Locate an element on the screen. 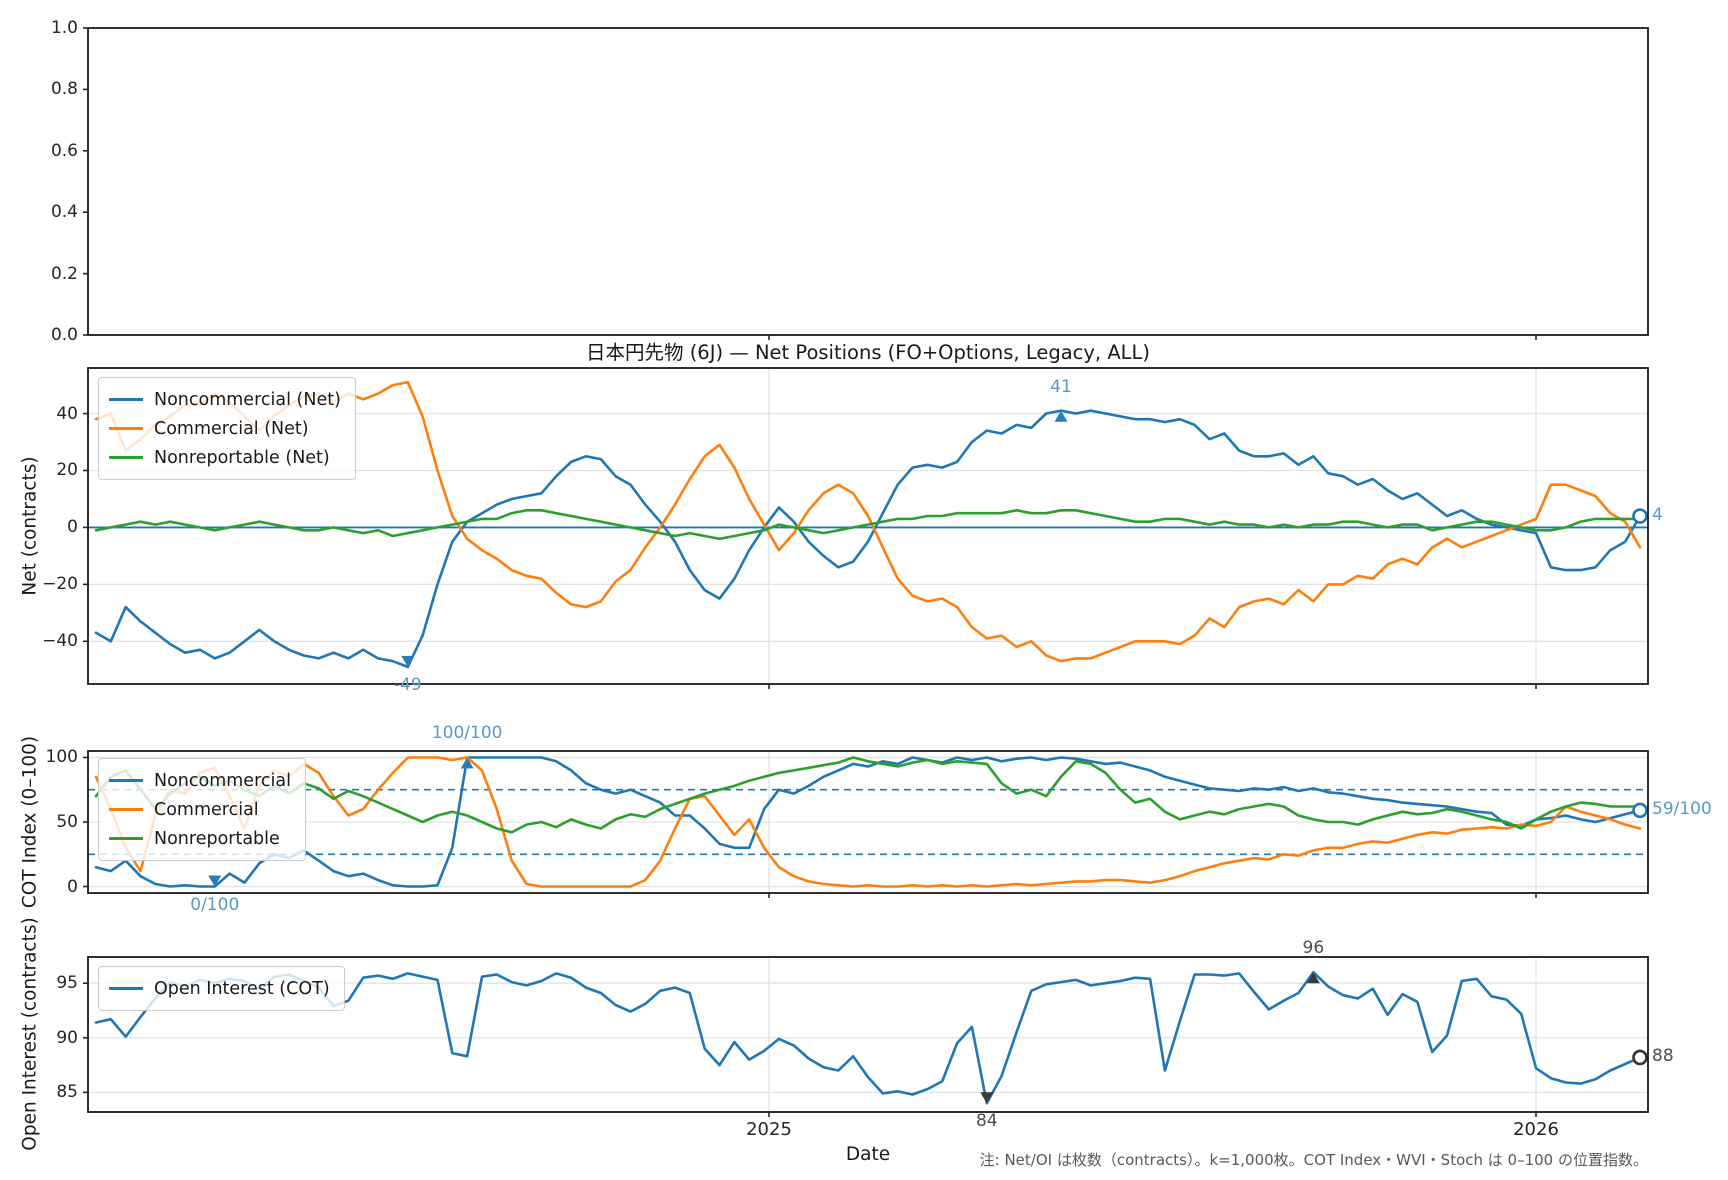  annotation-label: -49 is located at coordinates (407, 684).